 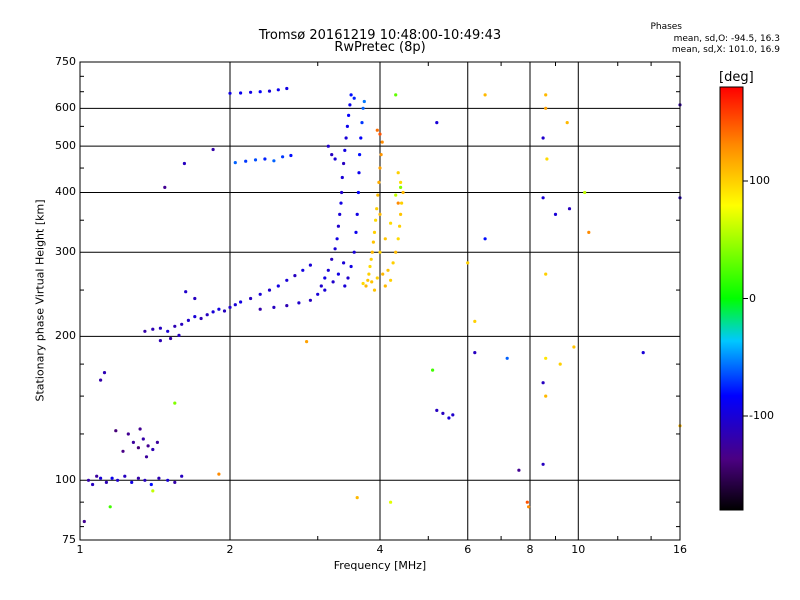 I want to click on x-tick-label: 4, so click(x=380, y=549).